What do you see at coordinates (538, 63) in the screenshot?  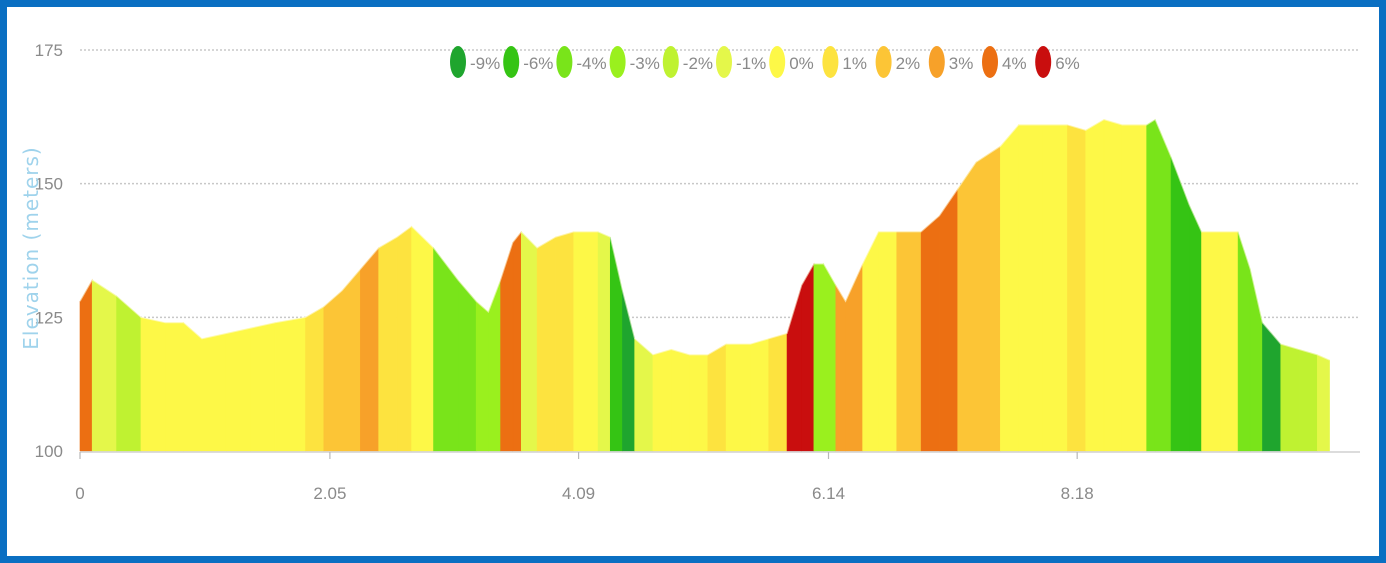 I see `legend-label: -6%` at bounding box center [538, 63].